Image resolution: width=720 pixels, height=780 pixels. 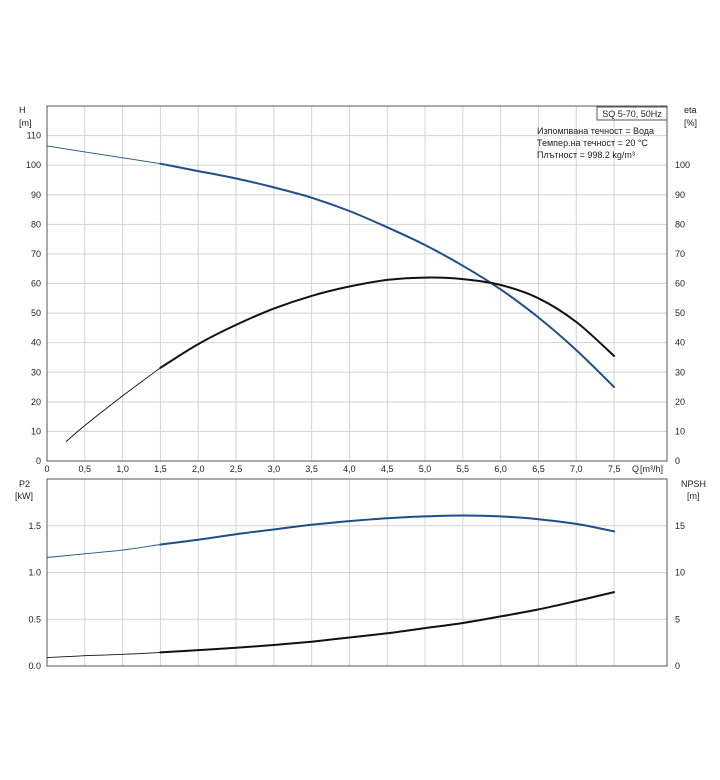 What do you see at coordinates (677, 666) in the screenshot?
I see `bottom-right-tick-label: 0` at bounding box center [677, 666].